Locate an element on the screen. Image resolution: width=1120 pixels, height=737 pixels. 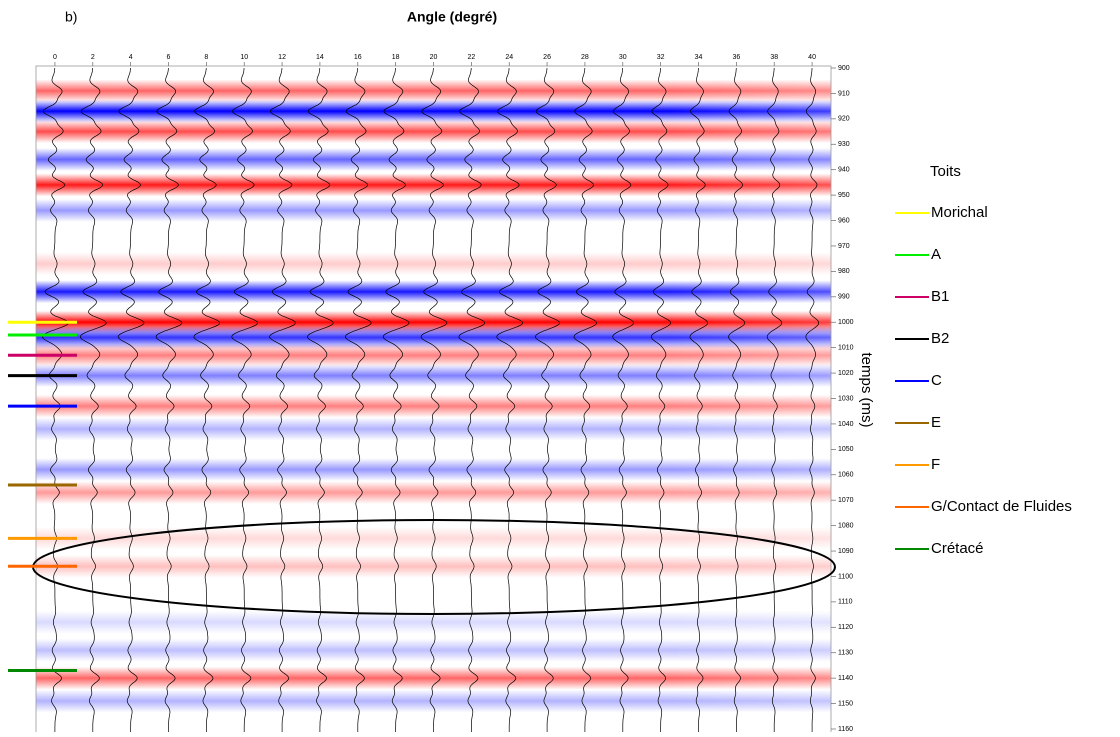
y-tick-label: 1090 is located at coordinates (846, 551).